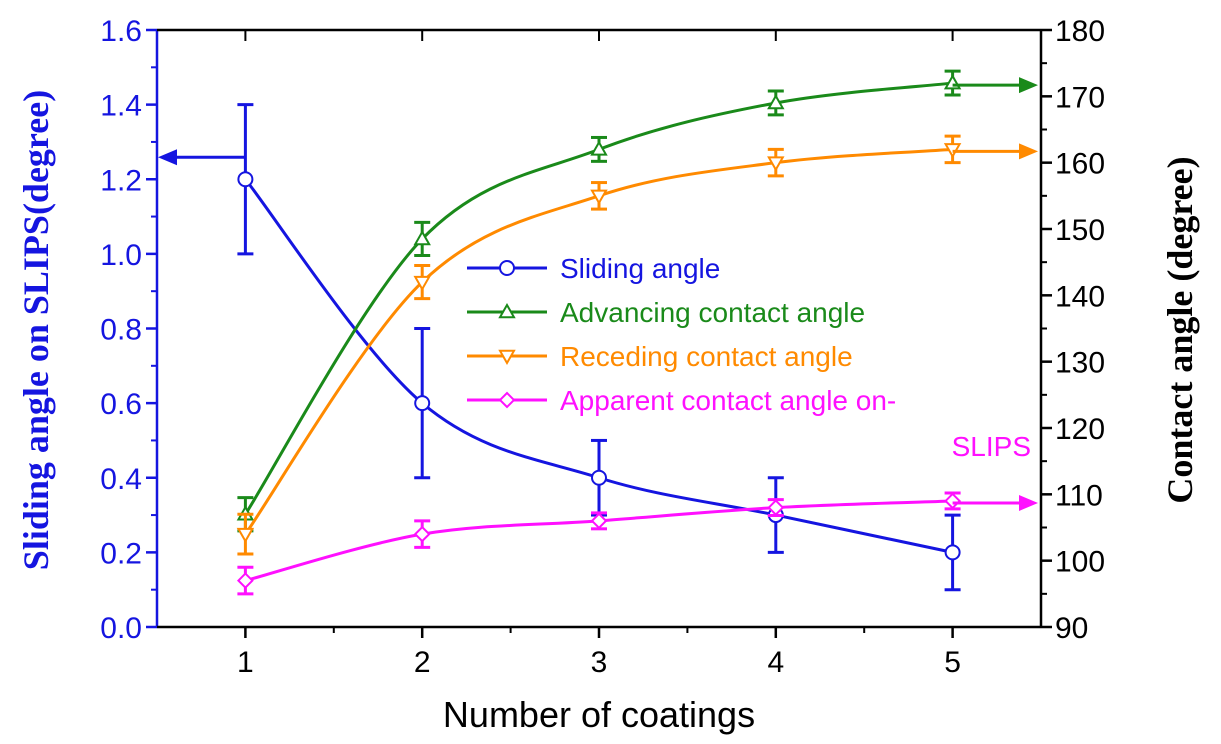 The width and height of the screenshot is (1221, 744). I want to click on right-tick-label: 110, so click(1079, 495).